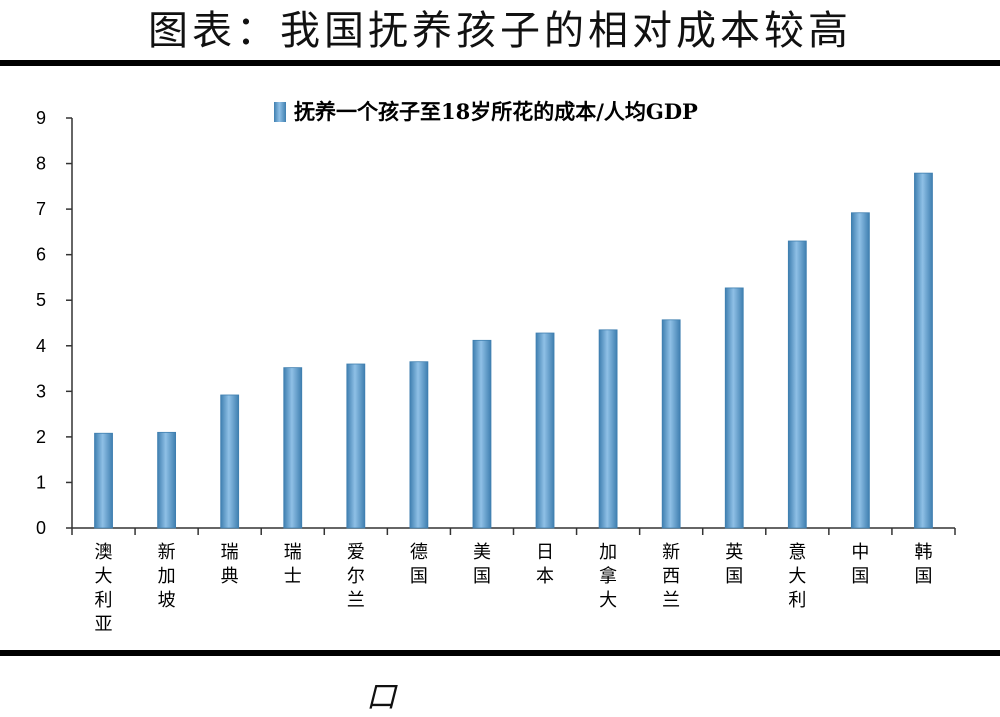 The image size is (1000, 717). I want to click on y-tick-label: 0, so click(41, 528).